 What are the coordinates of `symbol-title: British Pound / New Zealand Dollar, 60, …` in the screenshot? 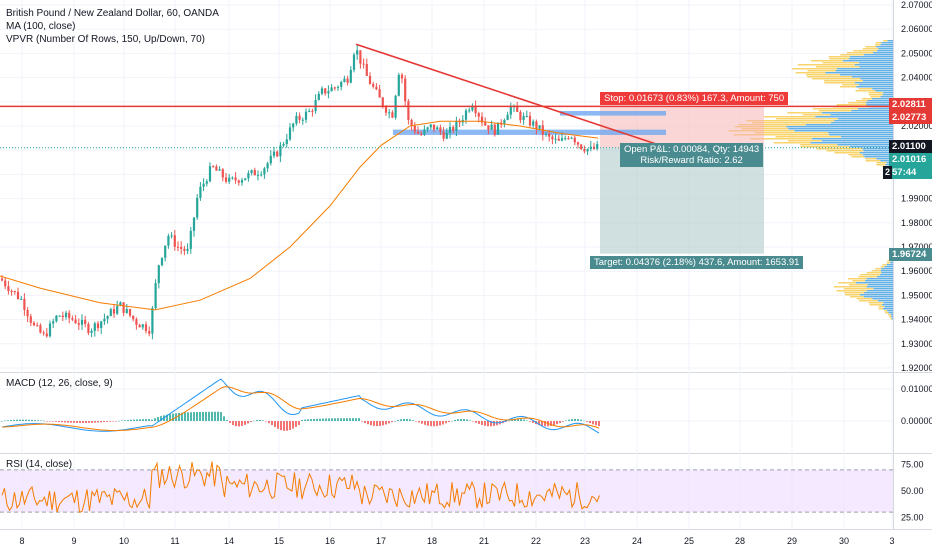 It's located at (112, 13).